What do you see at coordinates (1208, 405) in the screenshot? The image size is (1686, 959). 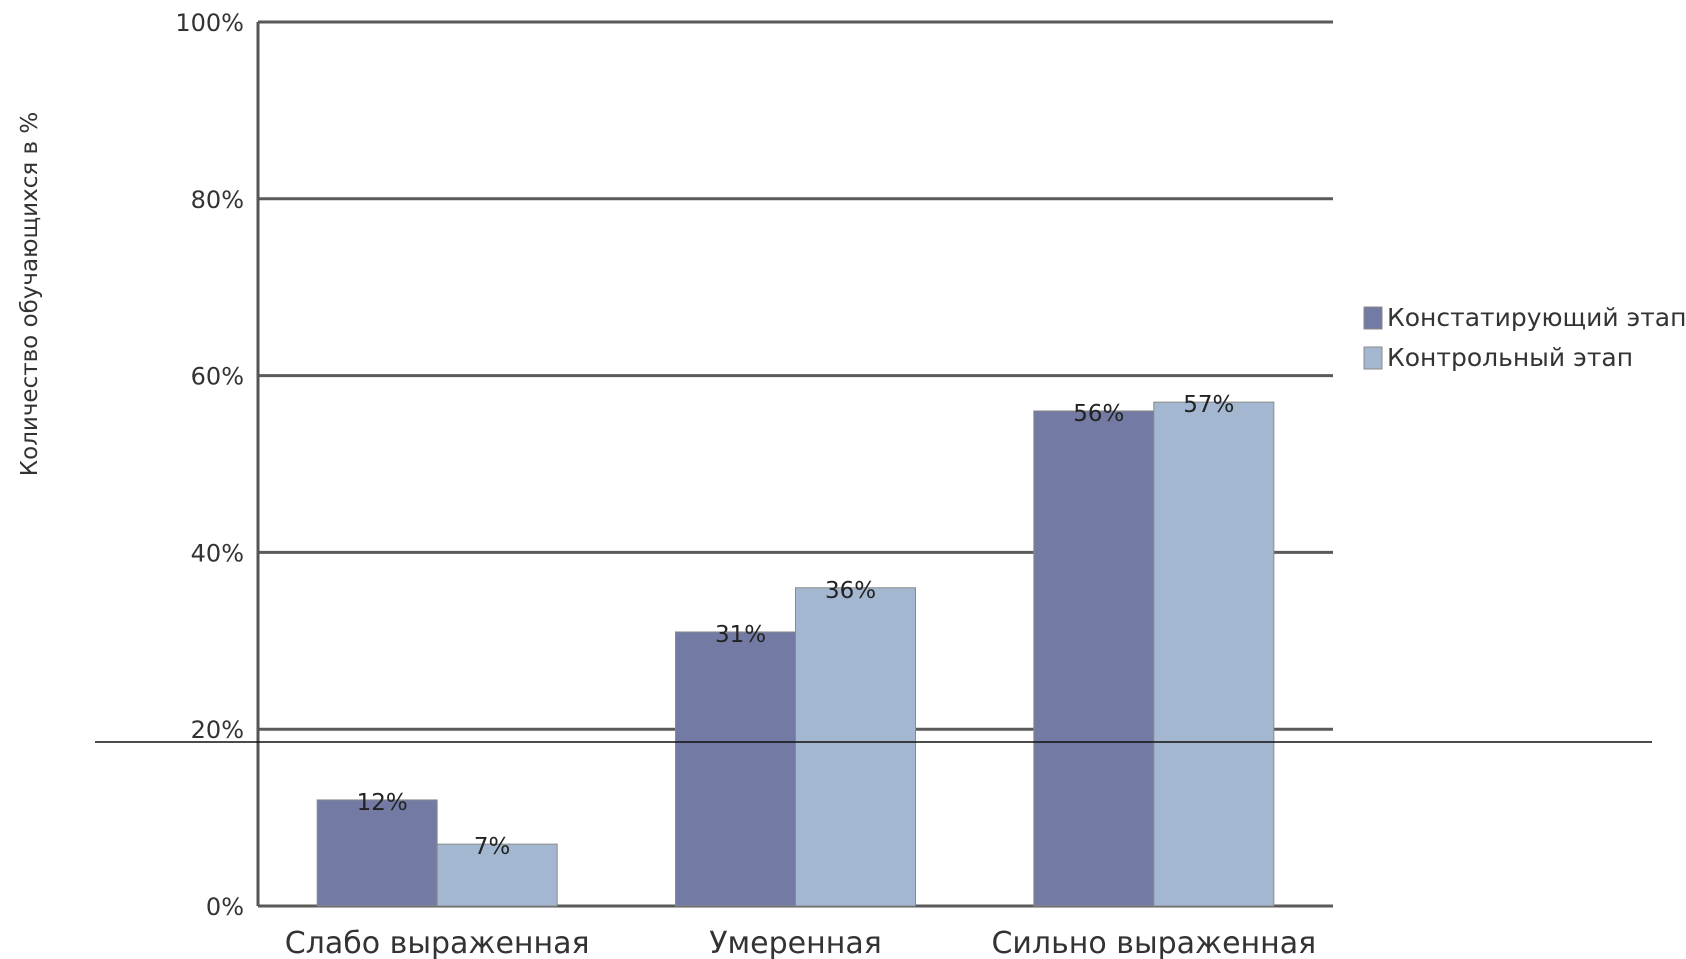 I see `data-label: 57%` at bounding box center [1208, 405].